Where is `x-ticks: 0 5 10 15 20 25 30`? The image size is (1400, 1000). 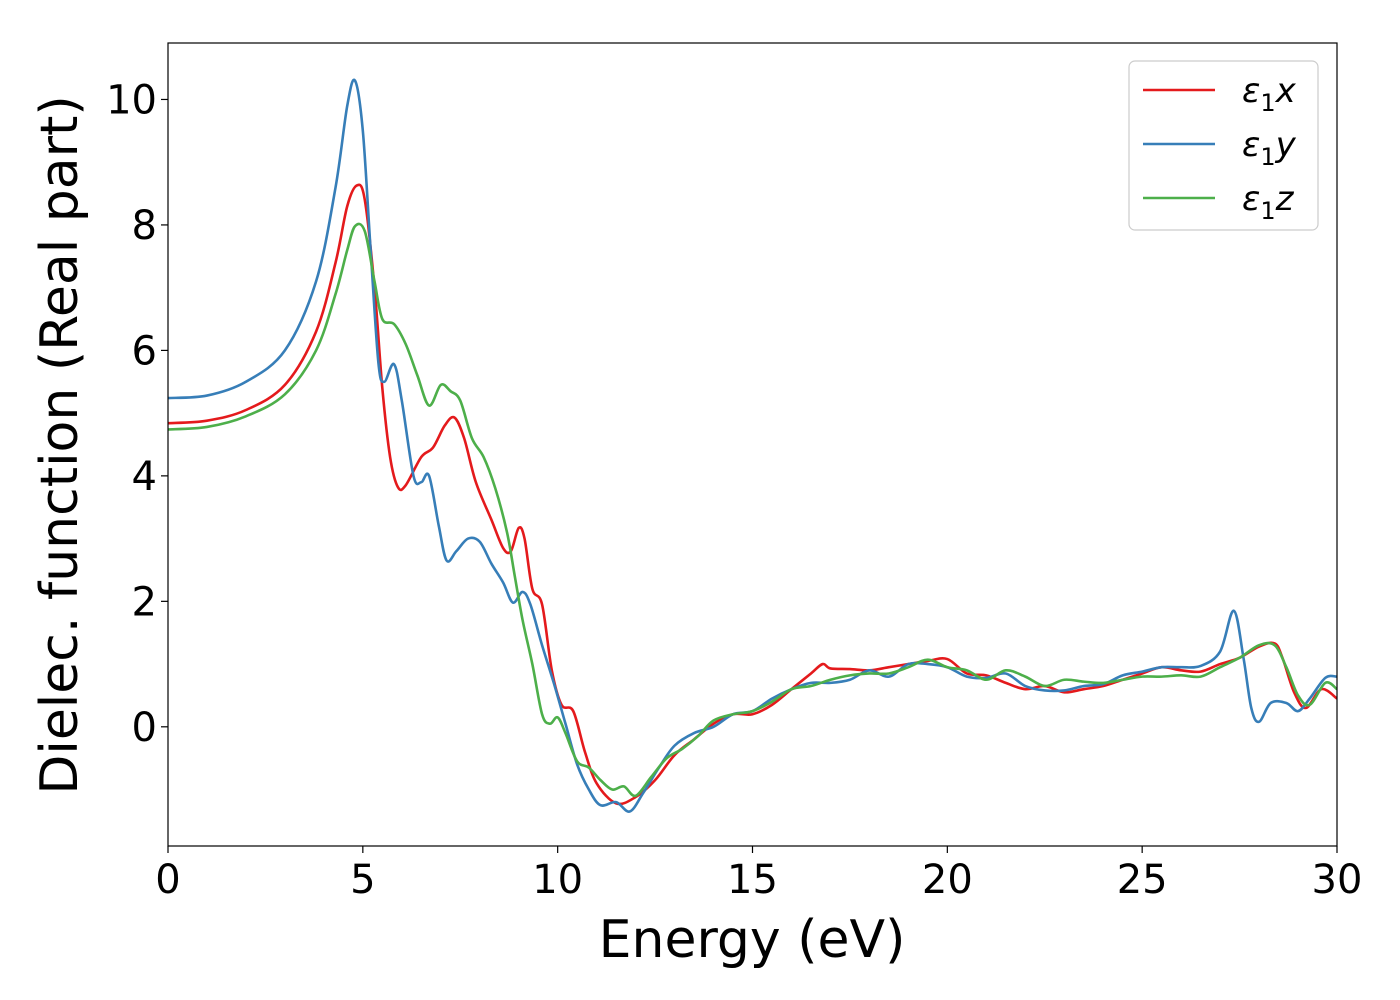 x-ticks: 0 5 10 15 20 25 30 is located at coordinates (758, 874).